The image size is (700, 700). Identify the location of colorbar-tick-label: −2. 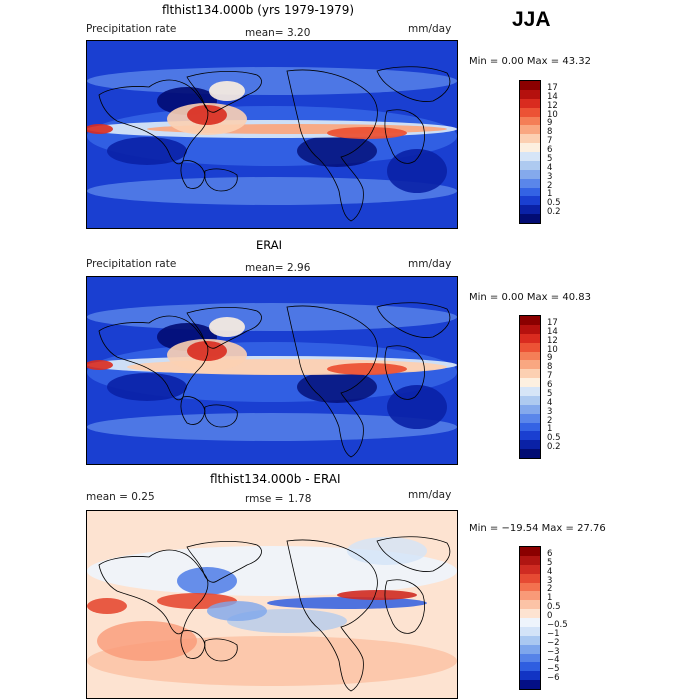
(553, 642).